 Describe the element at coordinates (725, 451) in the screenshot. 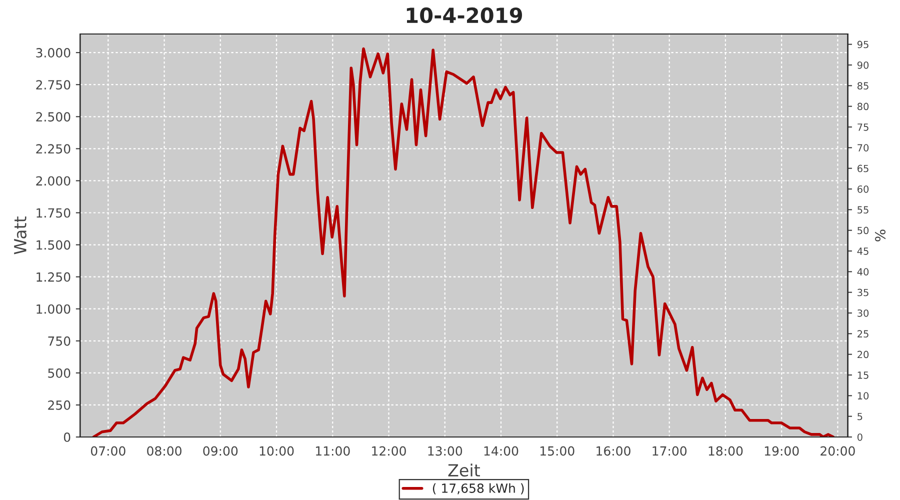

I see `x-tick-label: 18:00` at that location.